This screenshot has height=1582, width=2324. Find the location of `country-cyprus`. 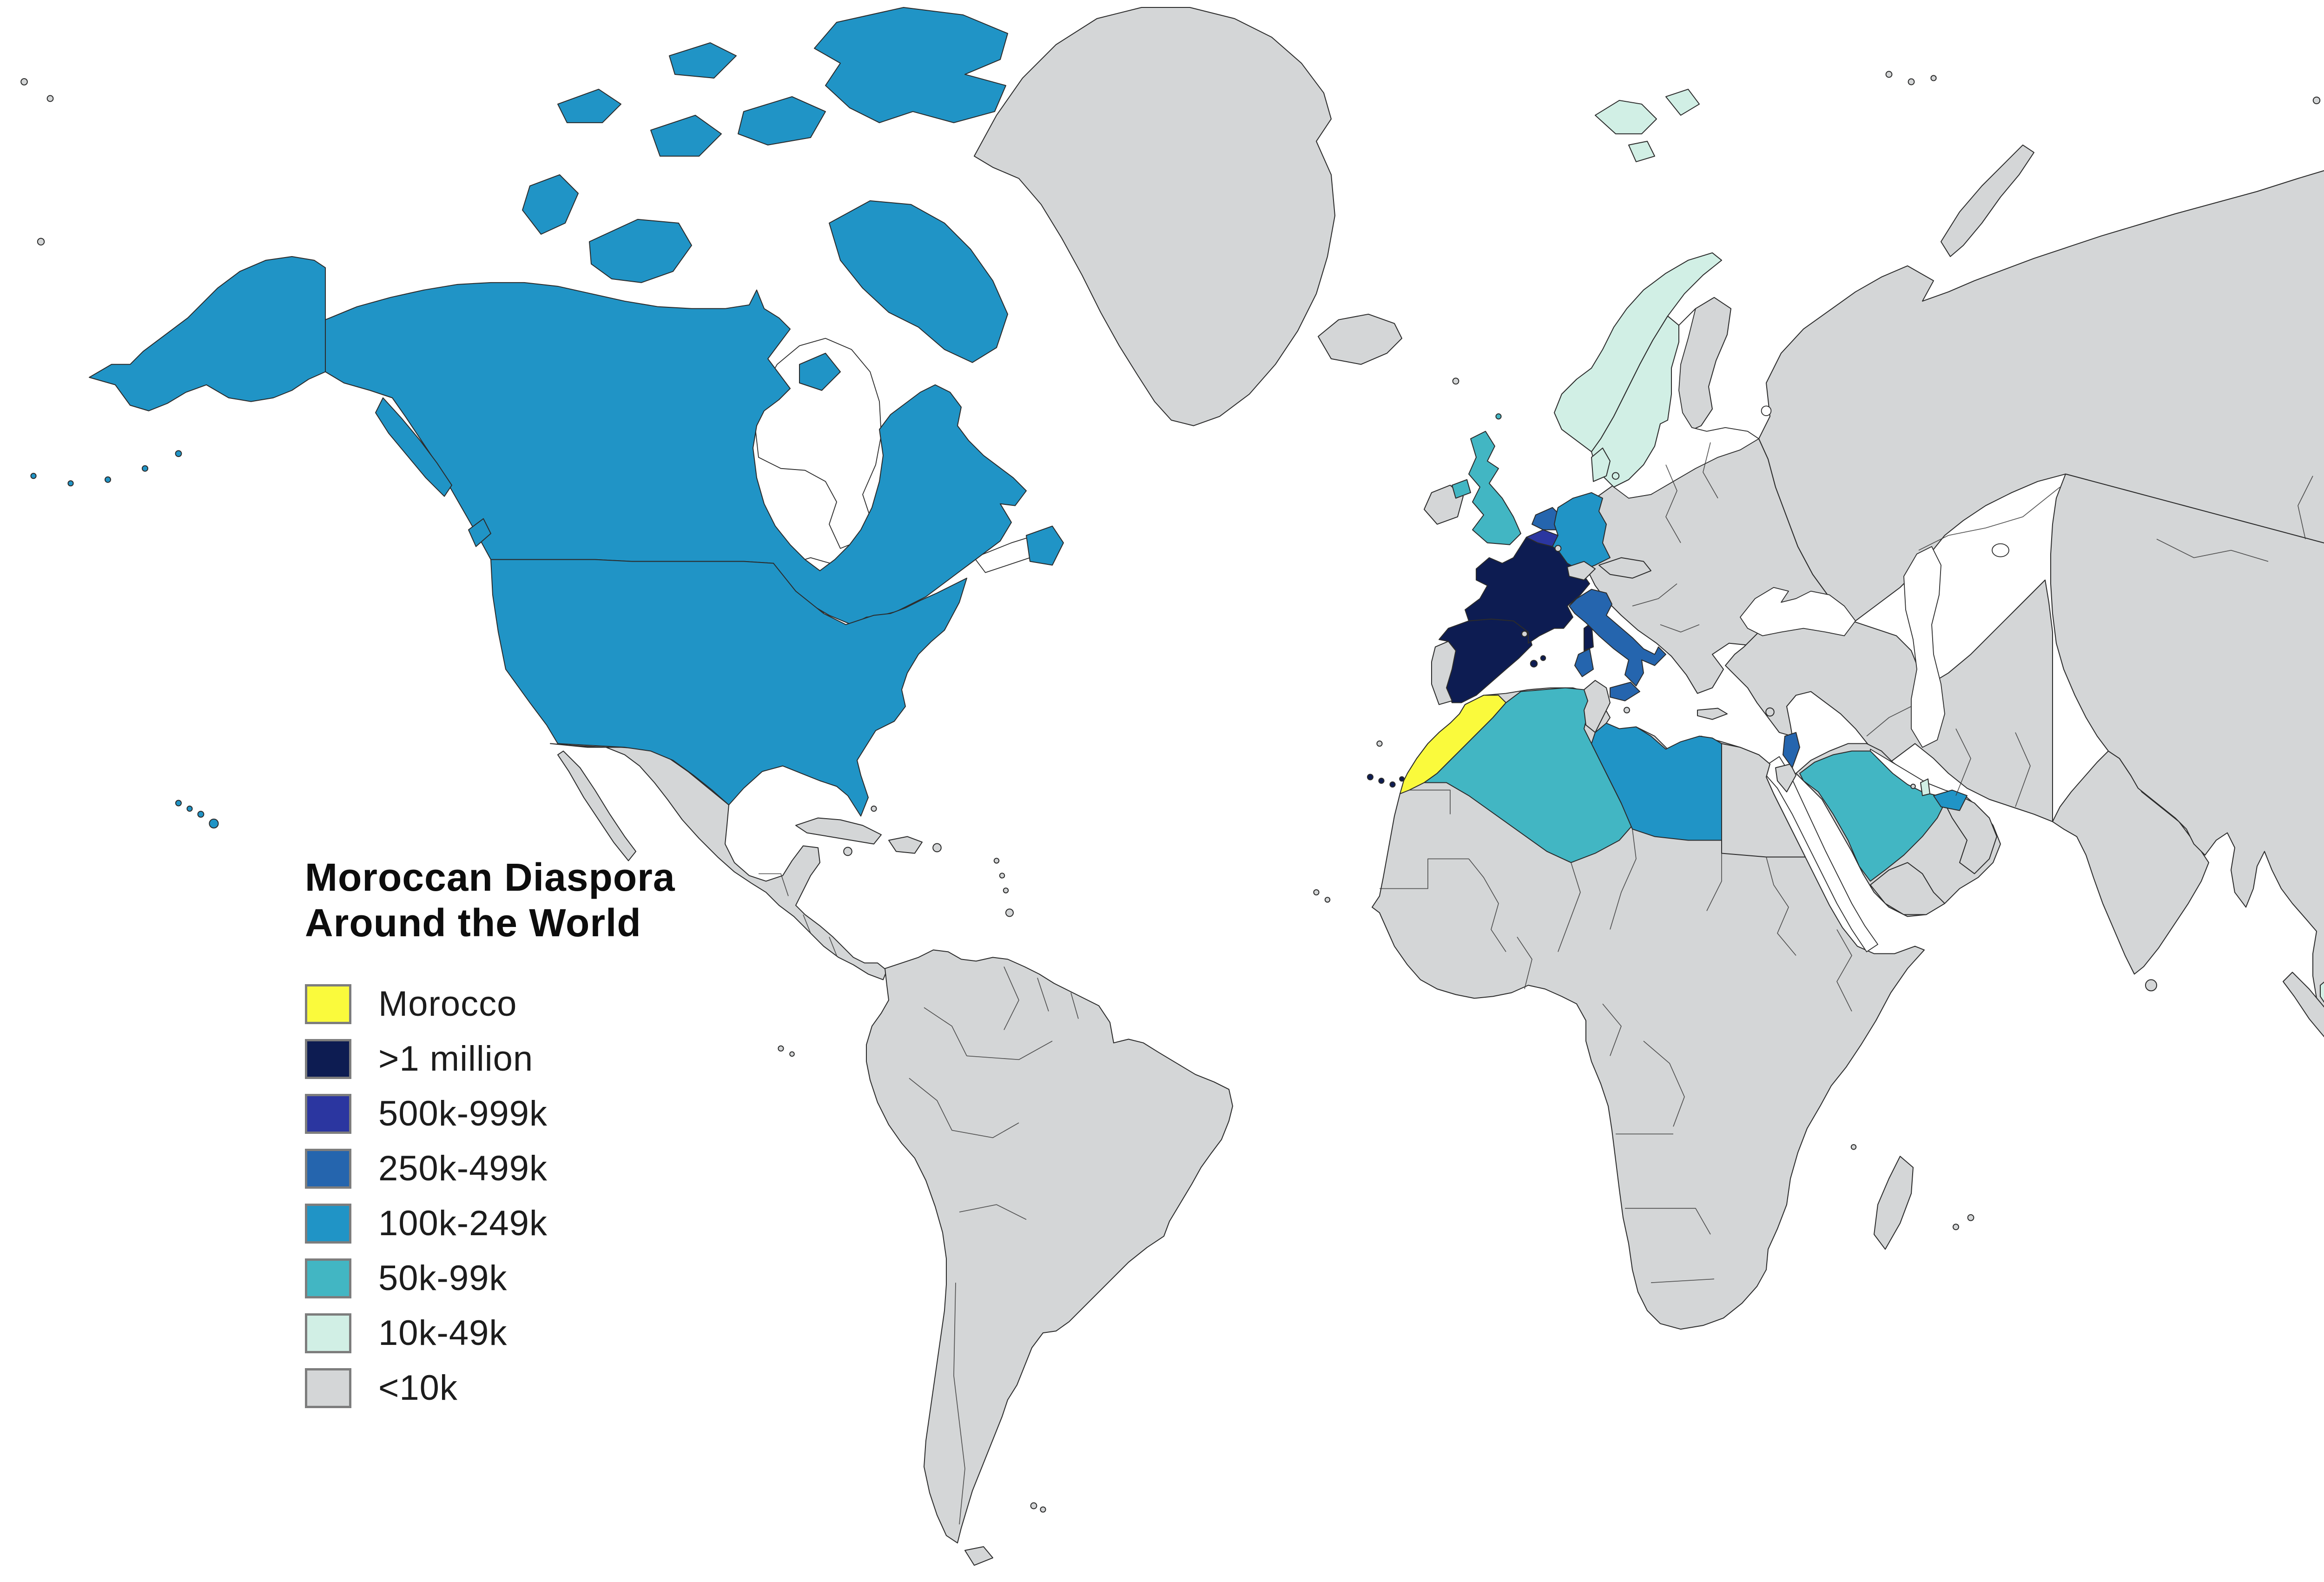

country-cyprus is located at coordinates (1770, 712).